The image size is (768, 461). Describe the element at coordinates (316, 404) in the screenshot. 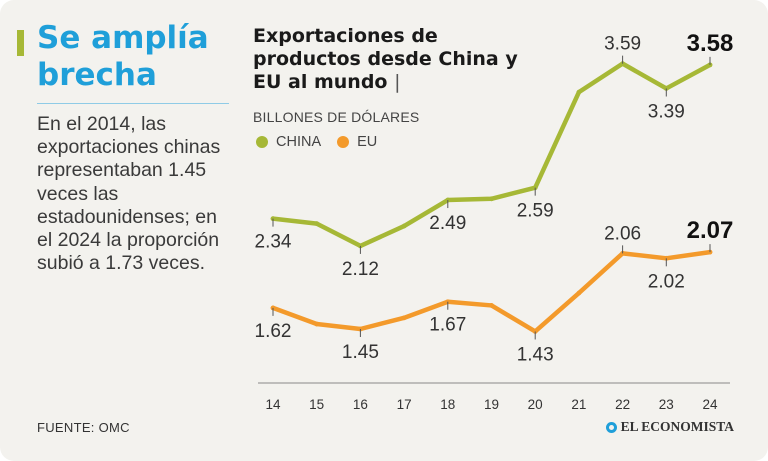

I see `x-tick-label: 15` at that location.